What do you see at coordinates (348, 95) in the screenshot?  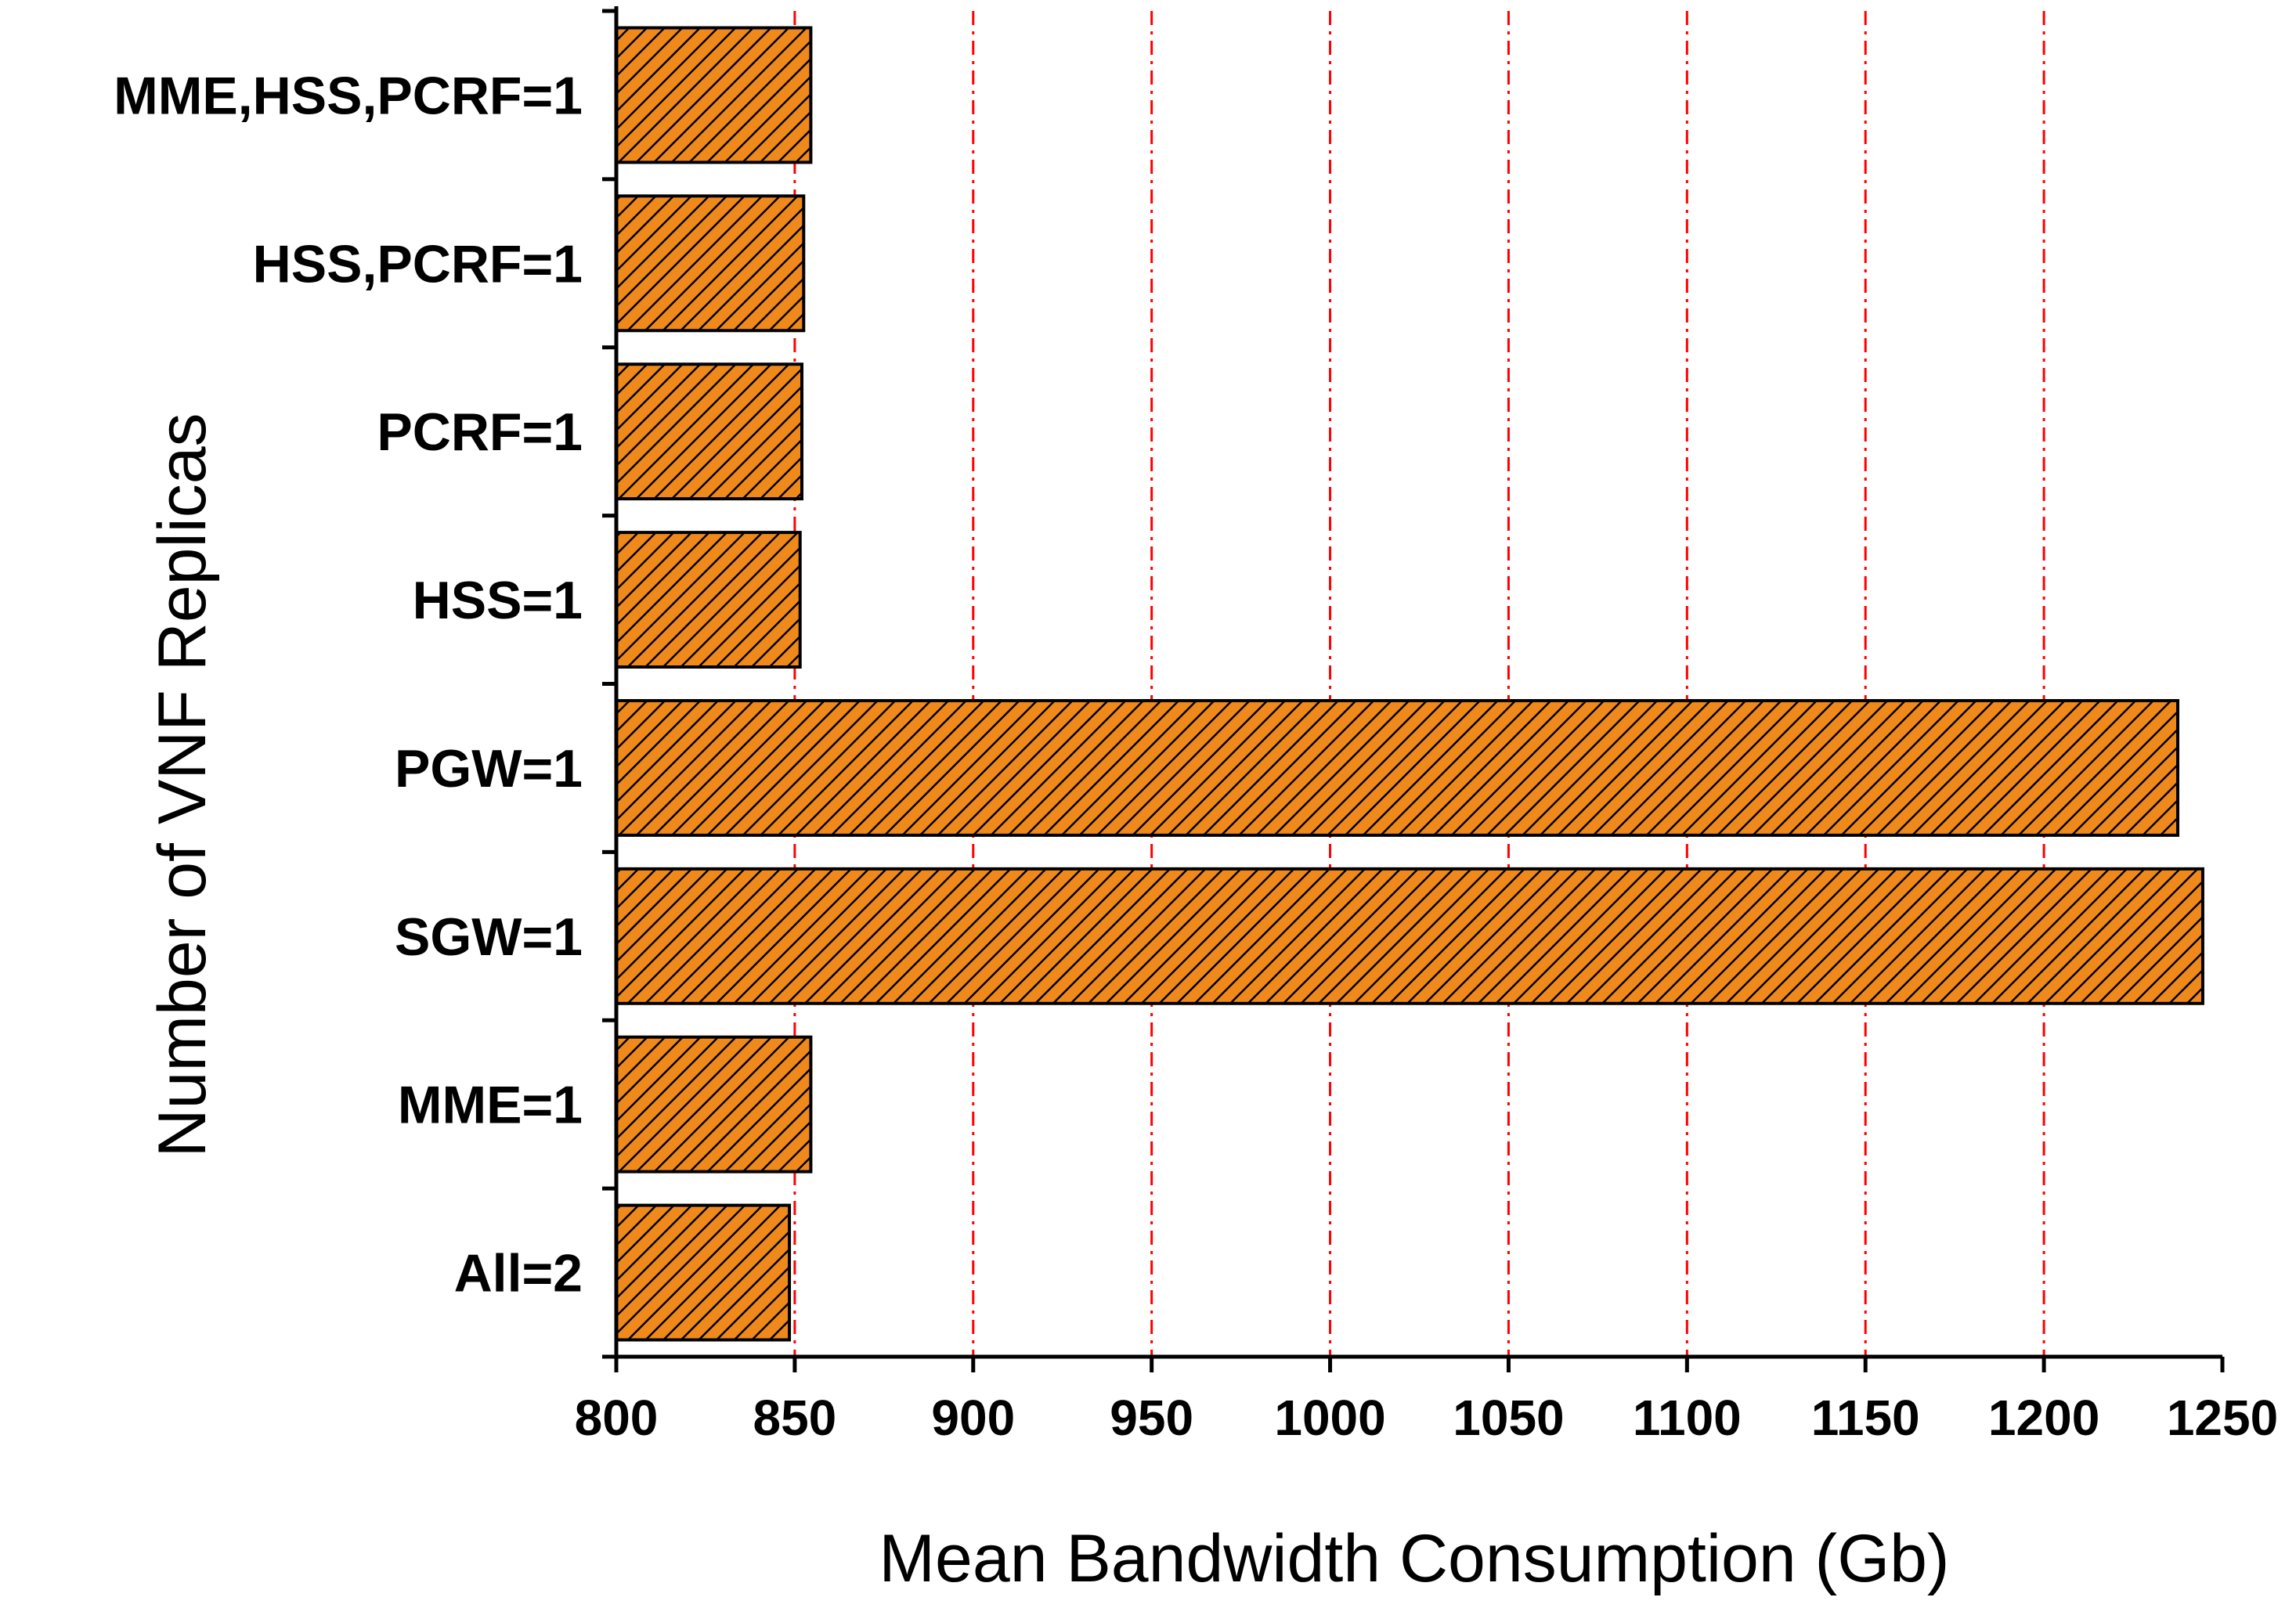 I see `category-label: MME,HSS,PCRF=1` at bounding box center [348, 95].